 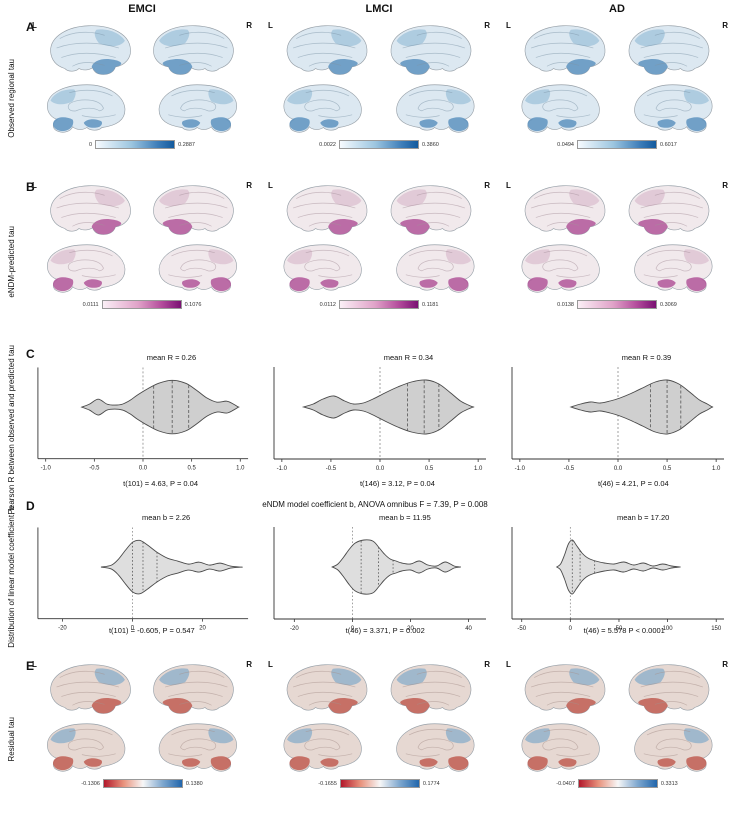 I want to click on violin-plot-pearson-ad: -1.0 -0.5 0.0 0.5 1.0, so click(x=617, y=419).